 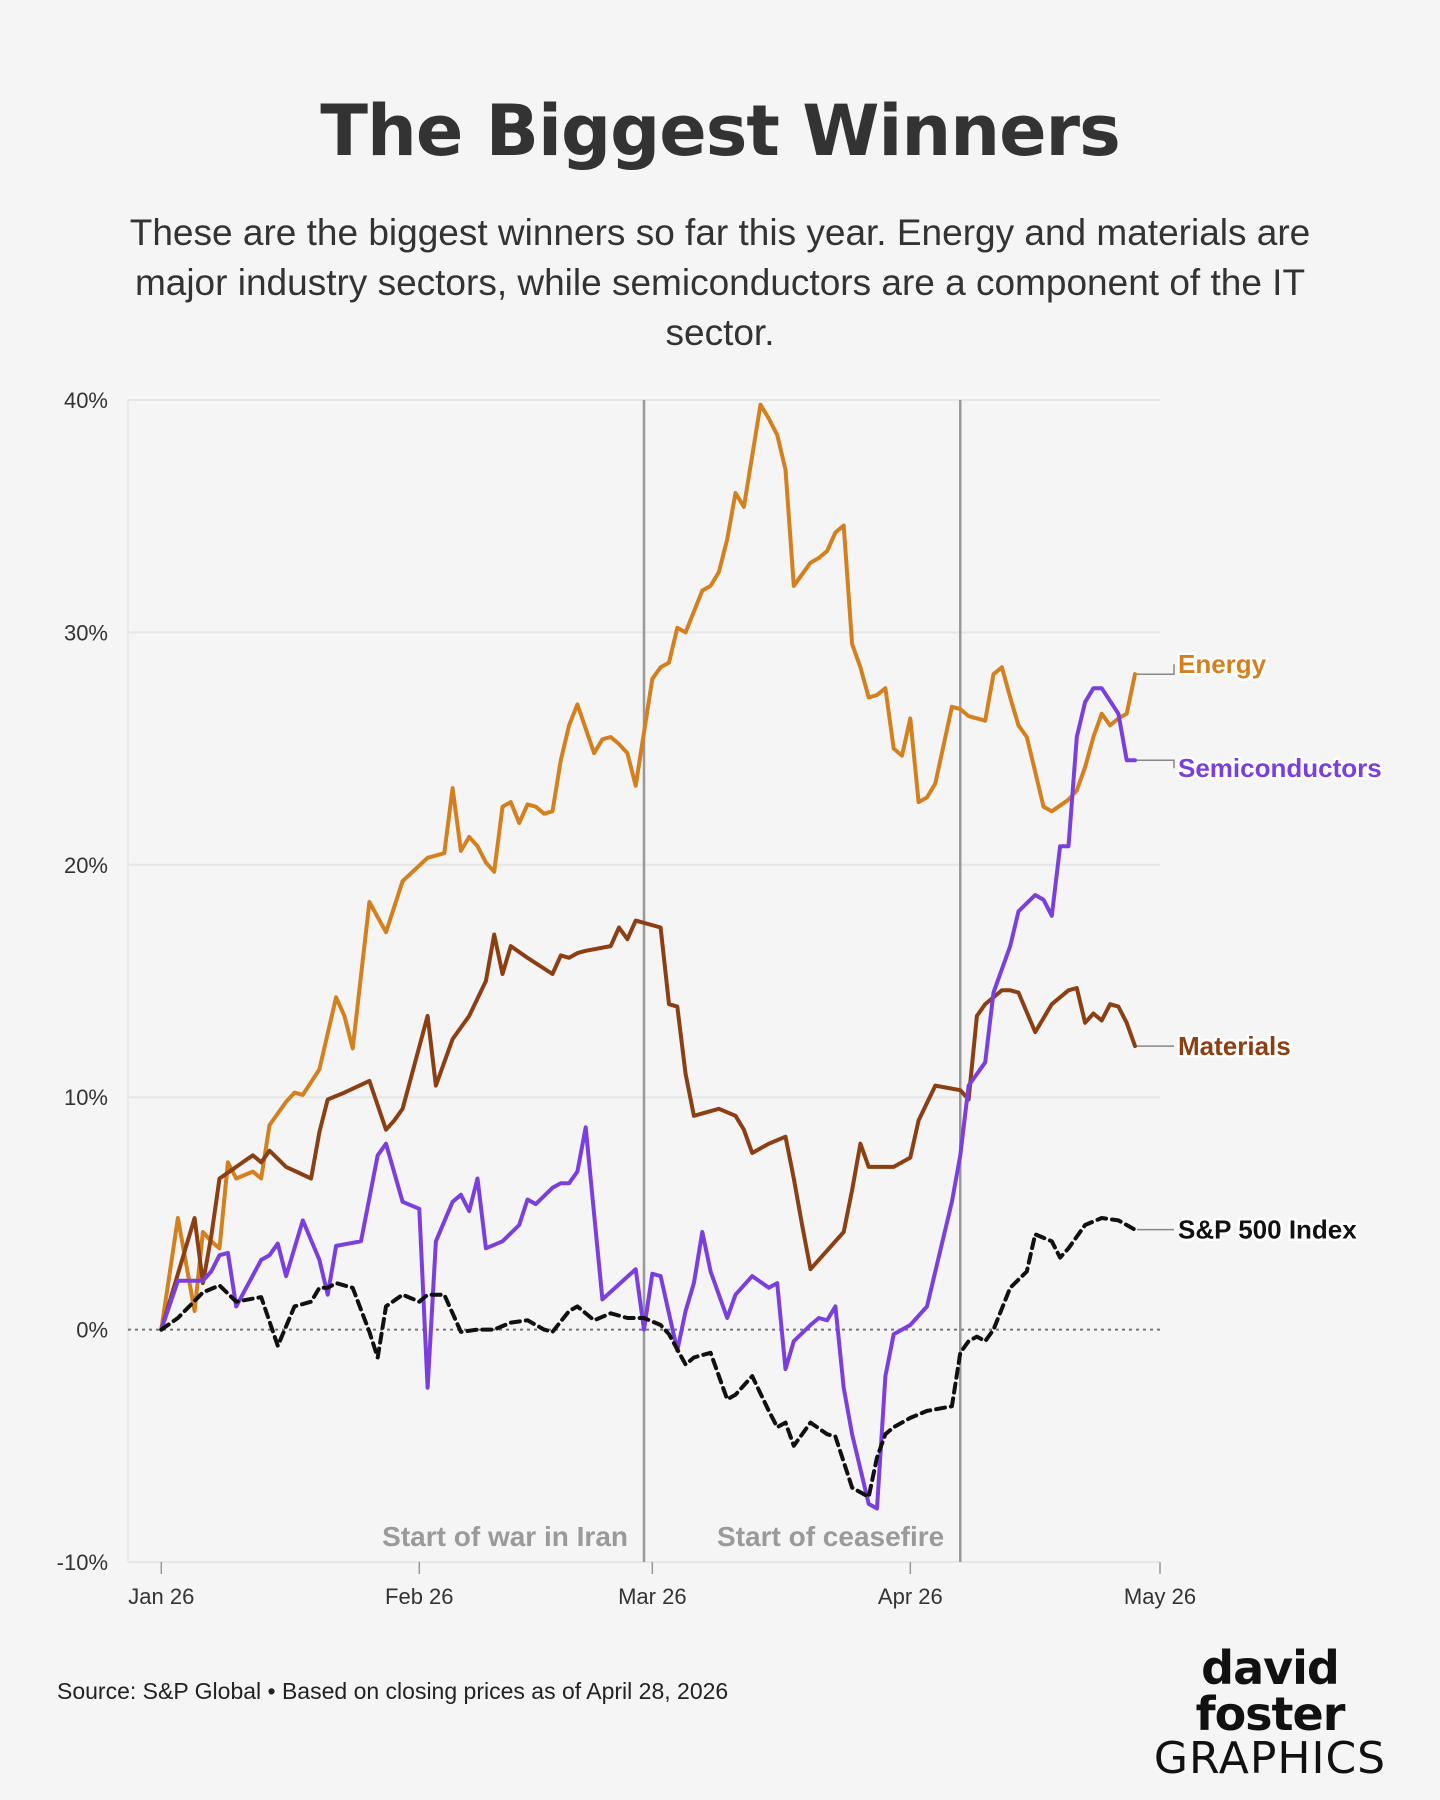 What do you see at coordinates (1222, 664) in the screenshot?
I see `series-label: Energy` at bounding box center [1222, 664].